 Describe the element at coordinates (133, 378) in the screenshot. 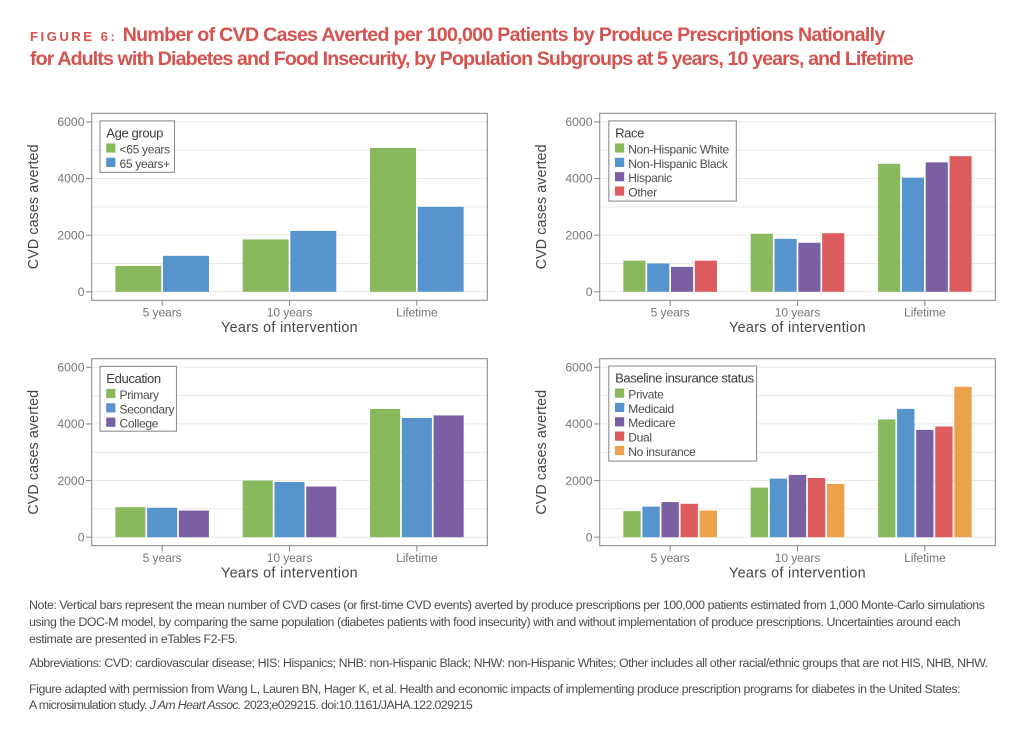

I see `svg-text: Education` at that location.